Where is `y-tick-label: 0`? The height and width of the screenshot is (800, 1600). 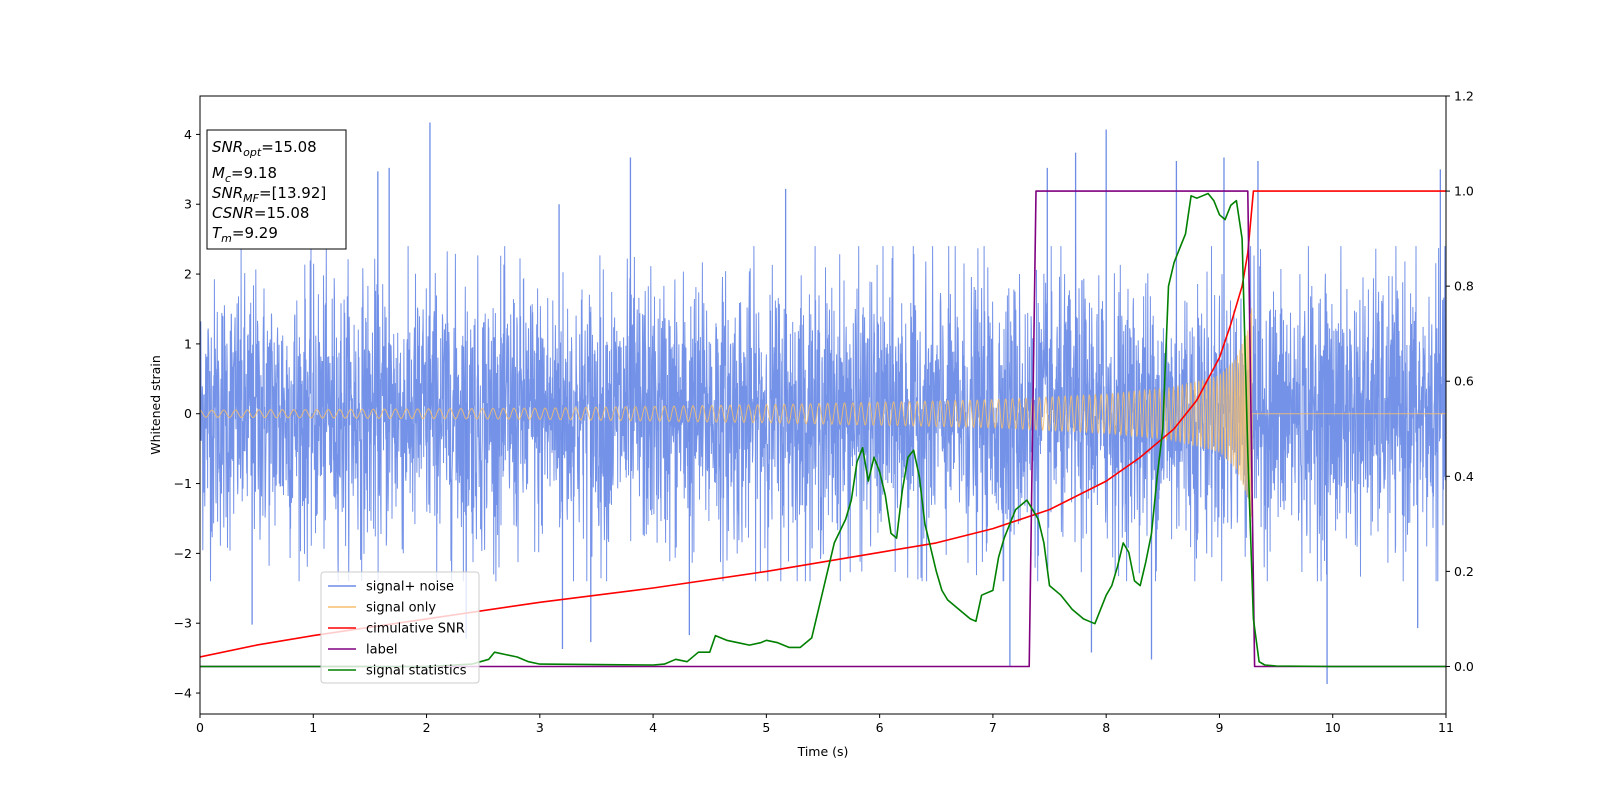 y-tick-label: 0 is located at coordinates (188, 413).